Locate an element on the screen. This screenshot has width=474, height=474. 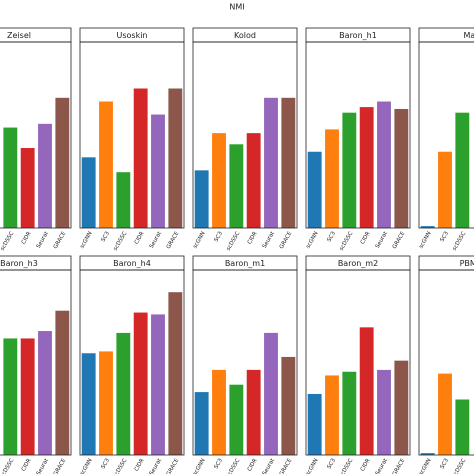
panel-title: Usoskin is located at coordinates (131, 35).